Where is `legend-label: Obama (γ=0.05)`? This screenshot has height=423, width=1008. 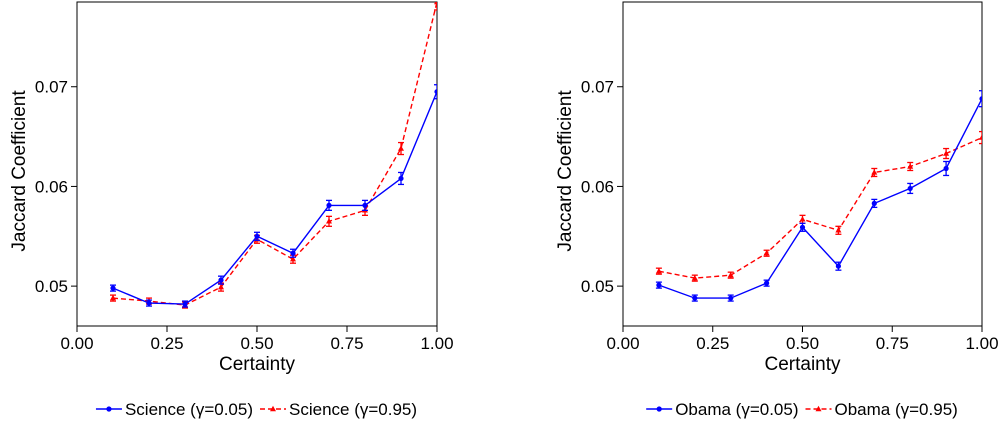
legend-label: Obama (γ=0.05) is located at coordinates (736, 409).